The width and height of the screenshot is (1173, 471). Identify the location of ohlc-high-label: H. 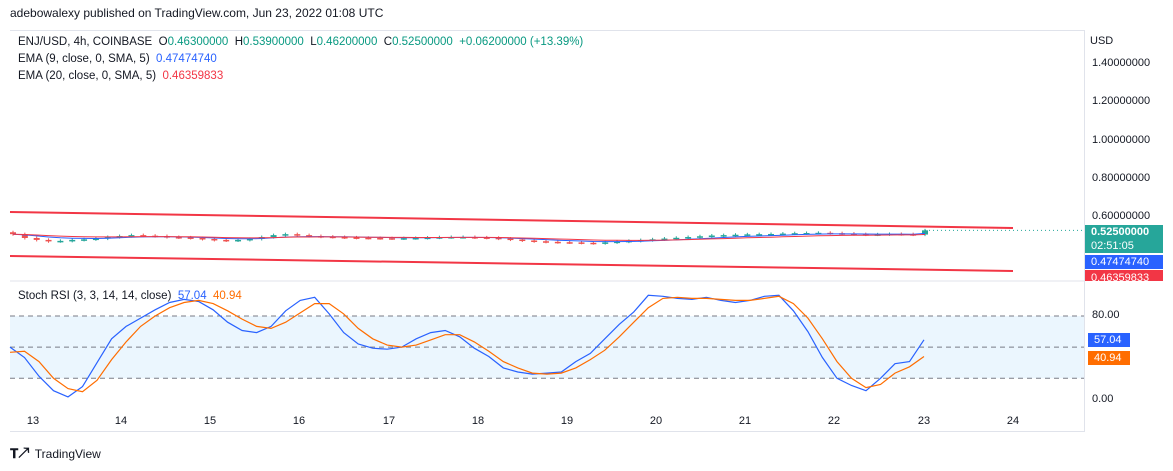
(239, 42).